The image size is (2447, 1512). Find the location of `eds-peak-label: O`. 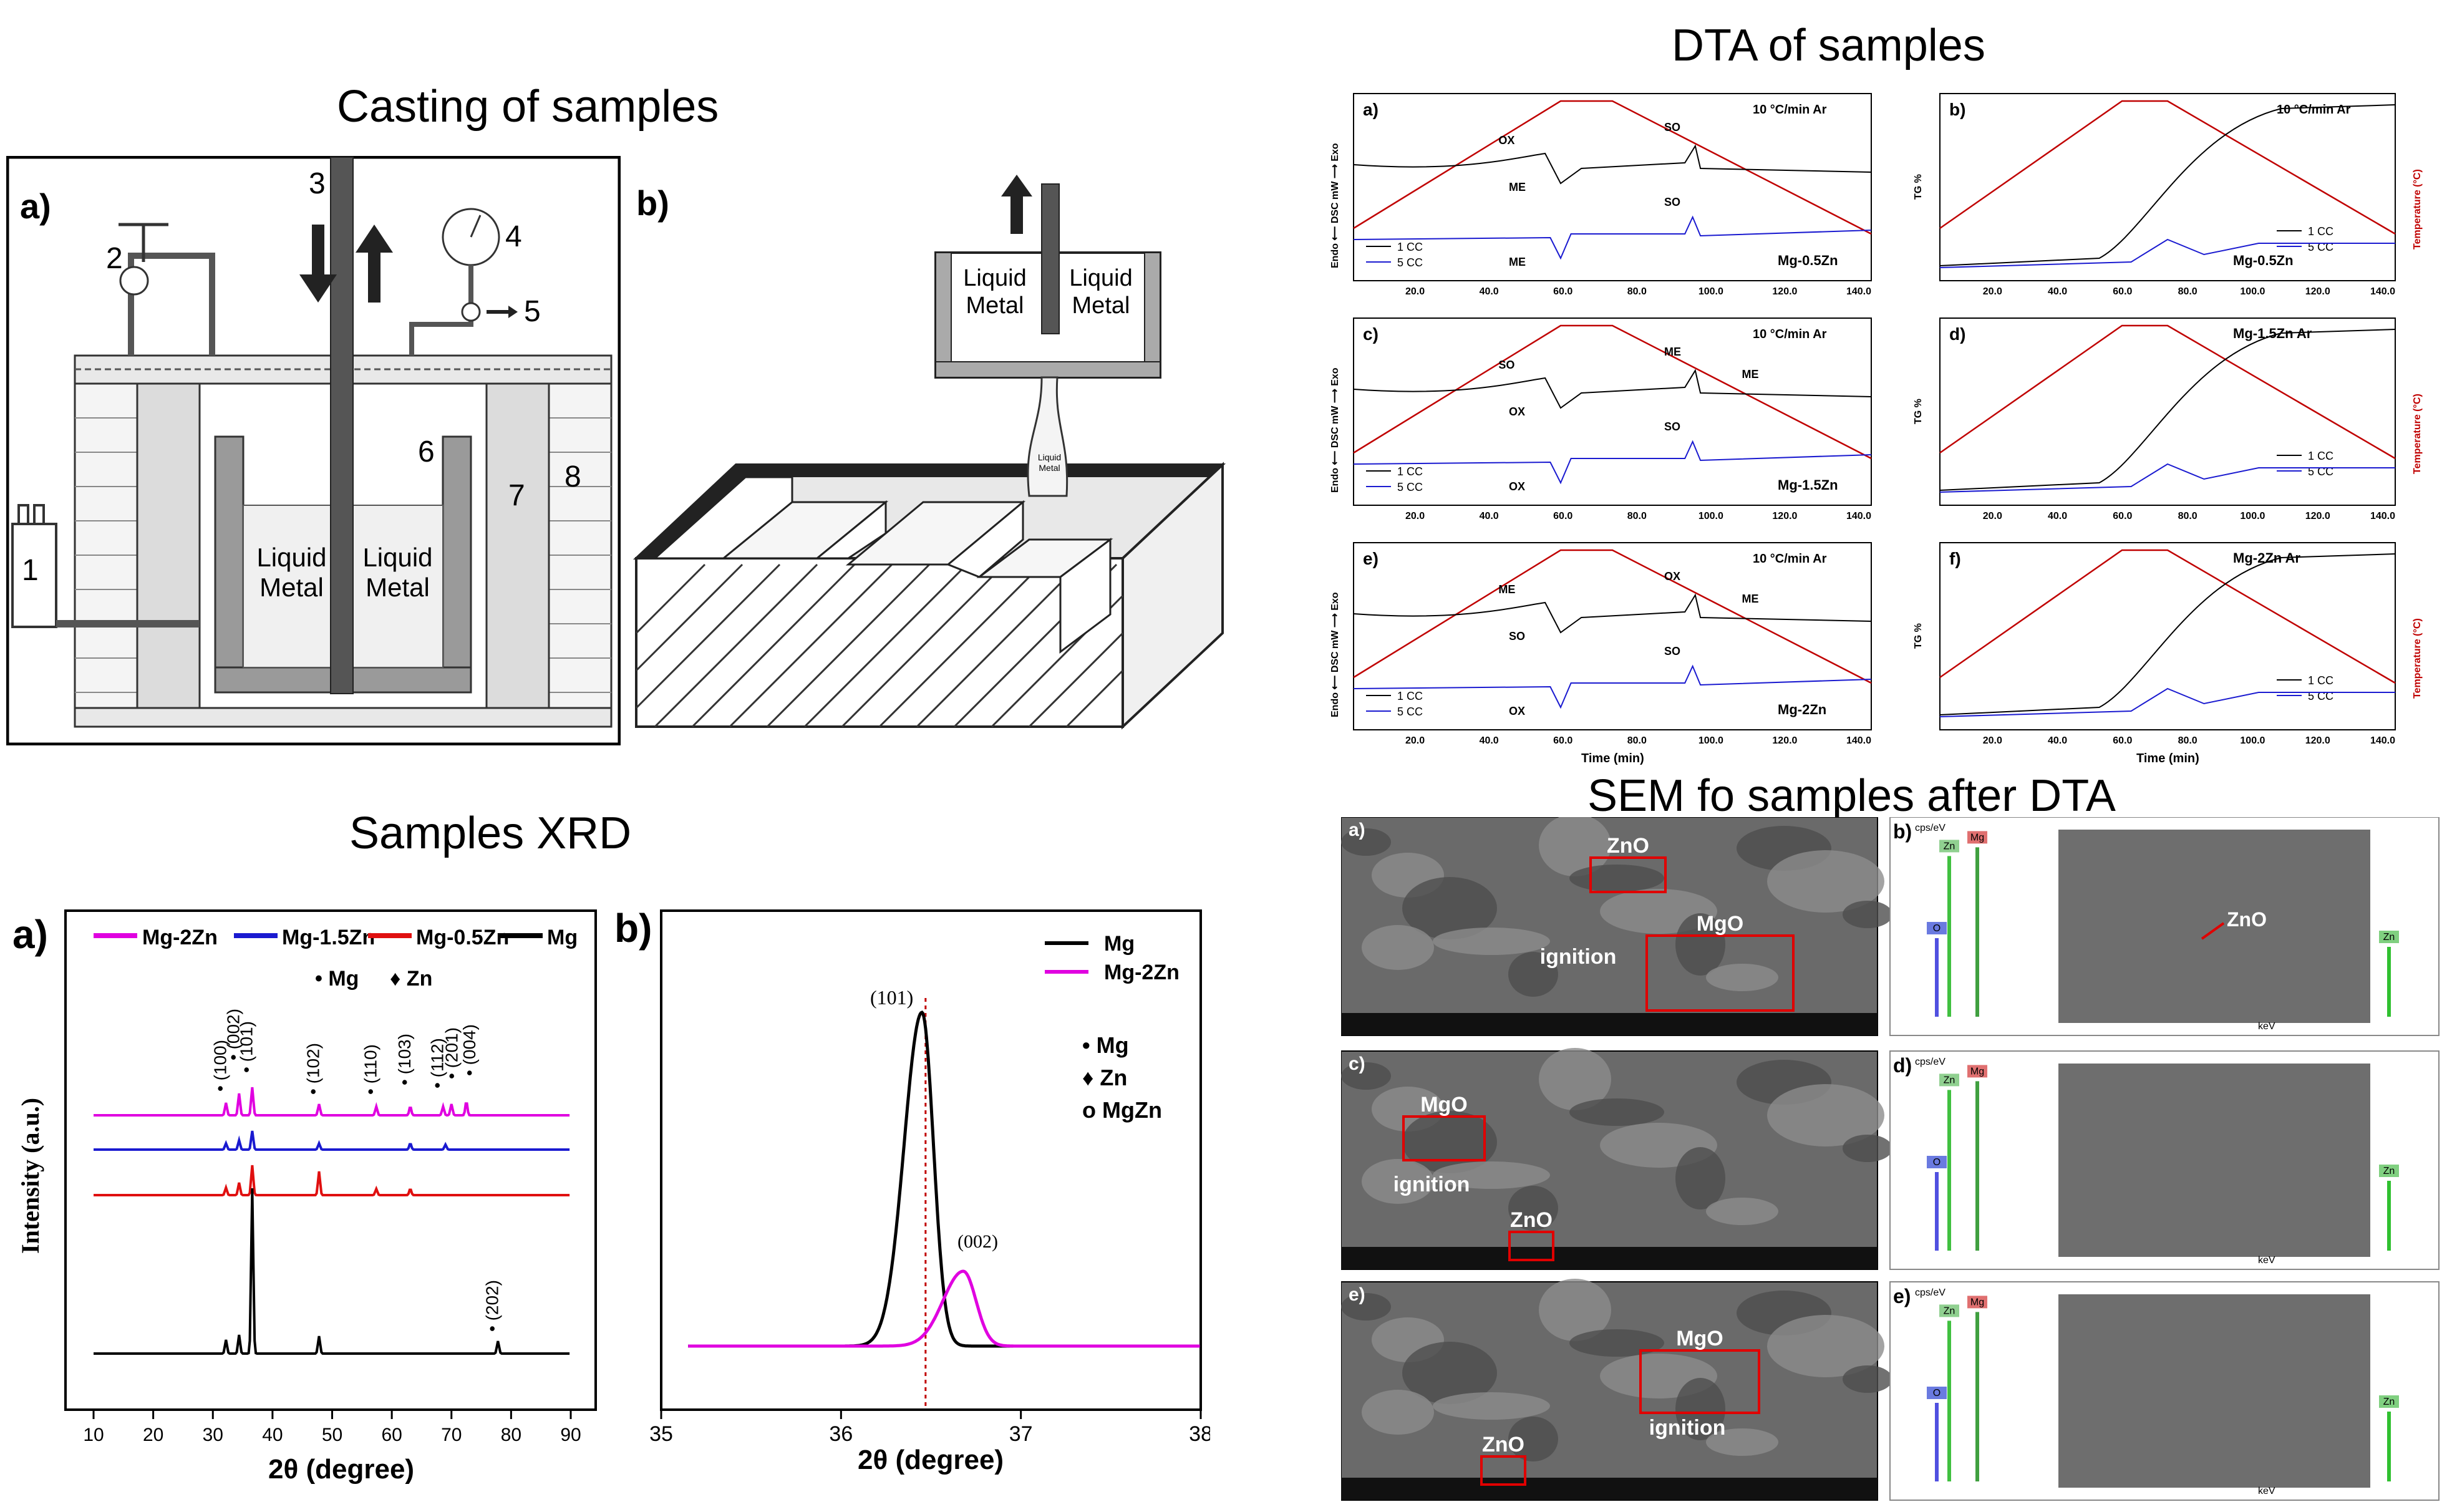

eds-peak-label: O is located at coordinates (1937, 928).